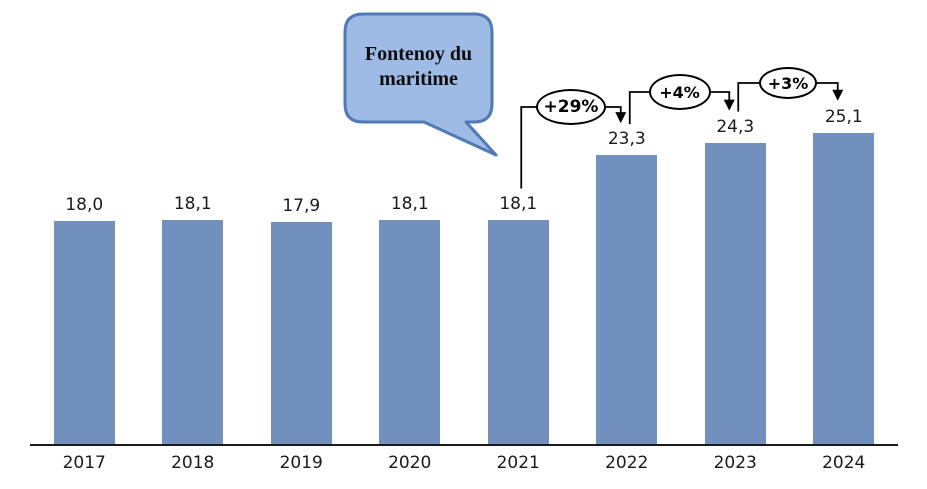 Image resolution: width=927 pixels, height=489 pixels. Describe the element at coordinates (301, 463) in the screenshot. I see `x-tick-2019: 2019` at that location.